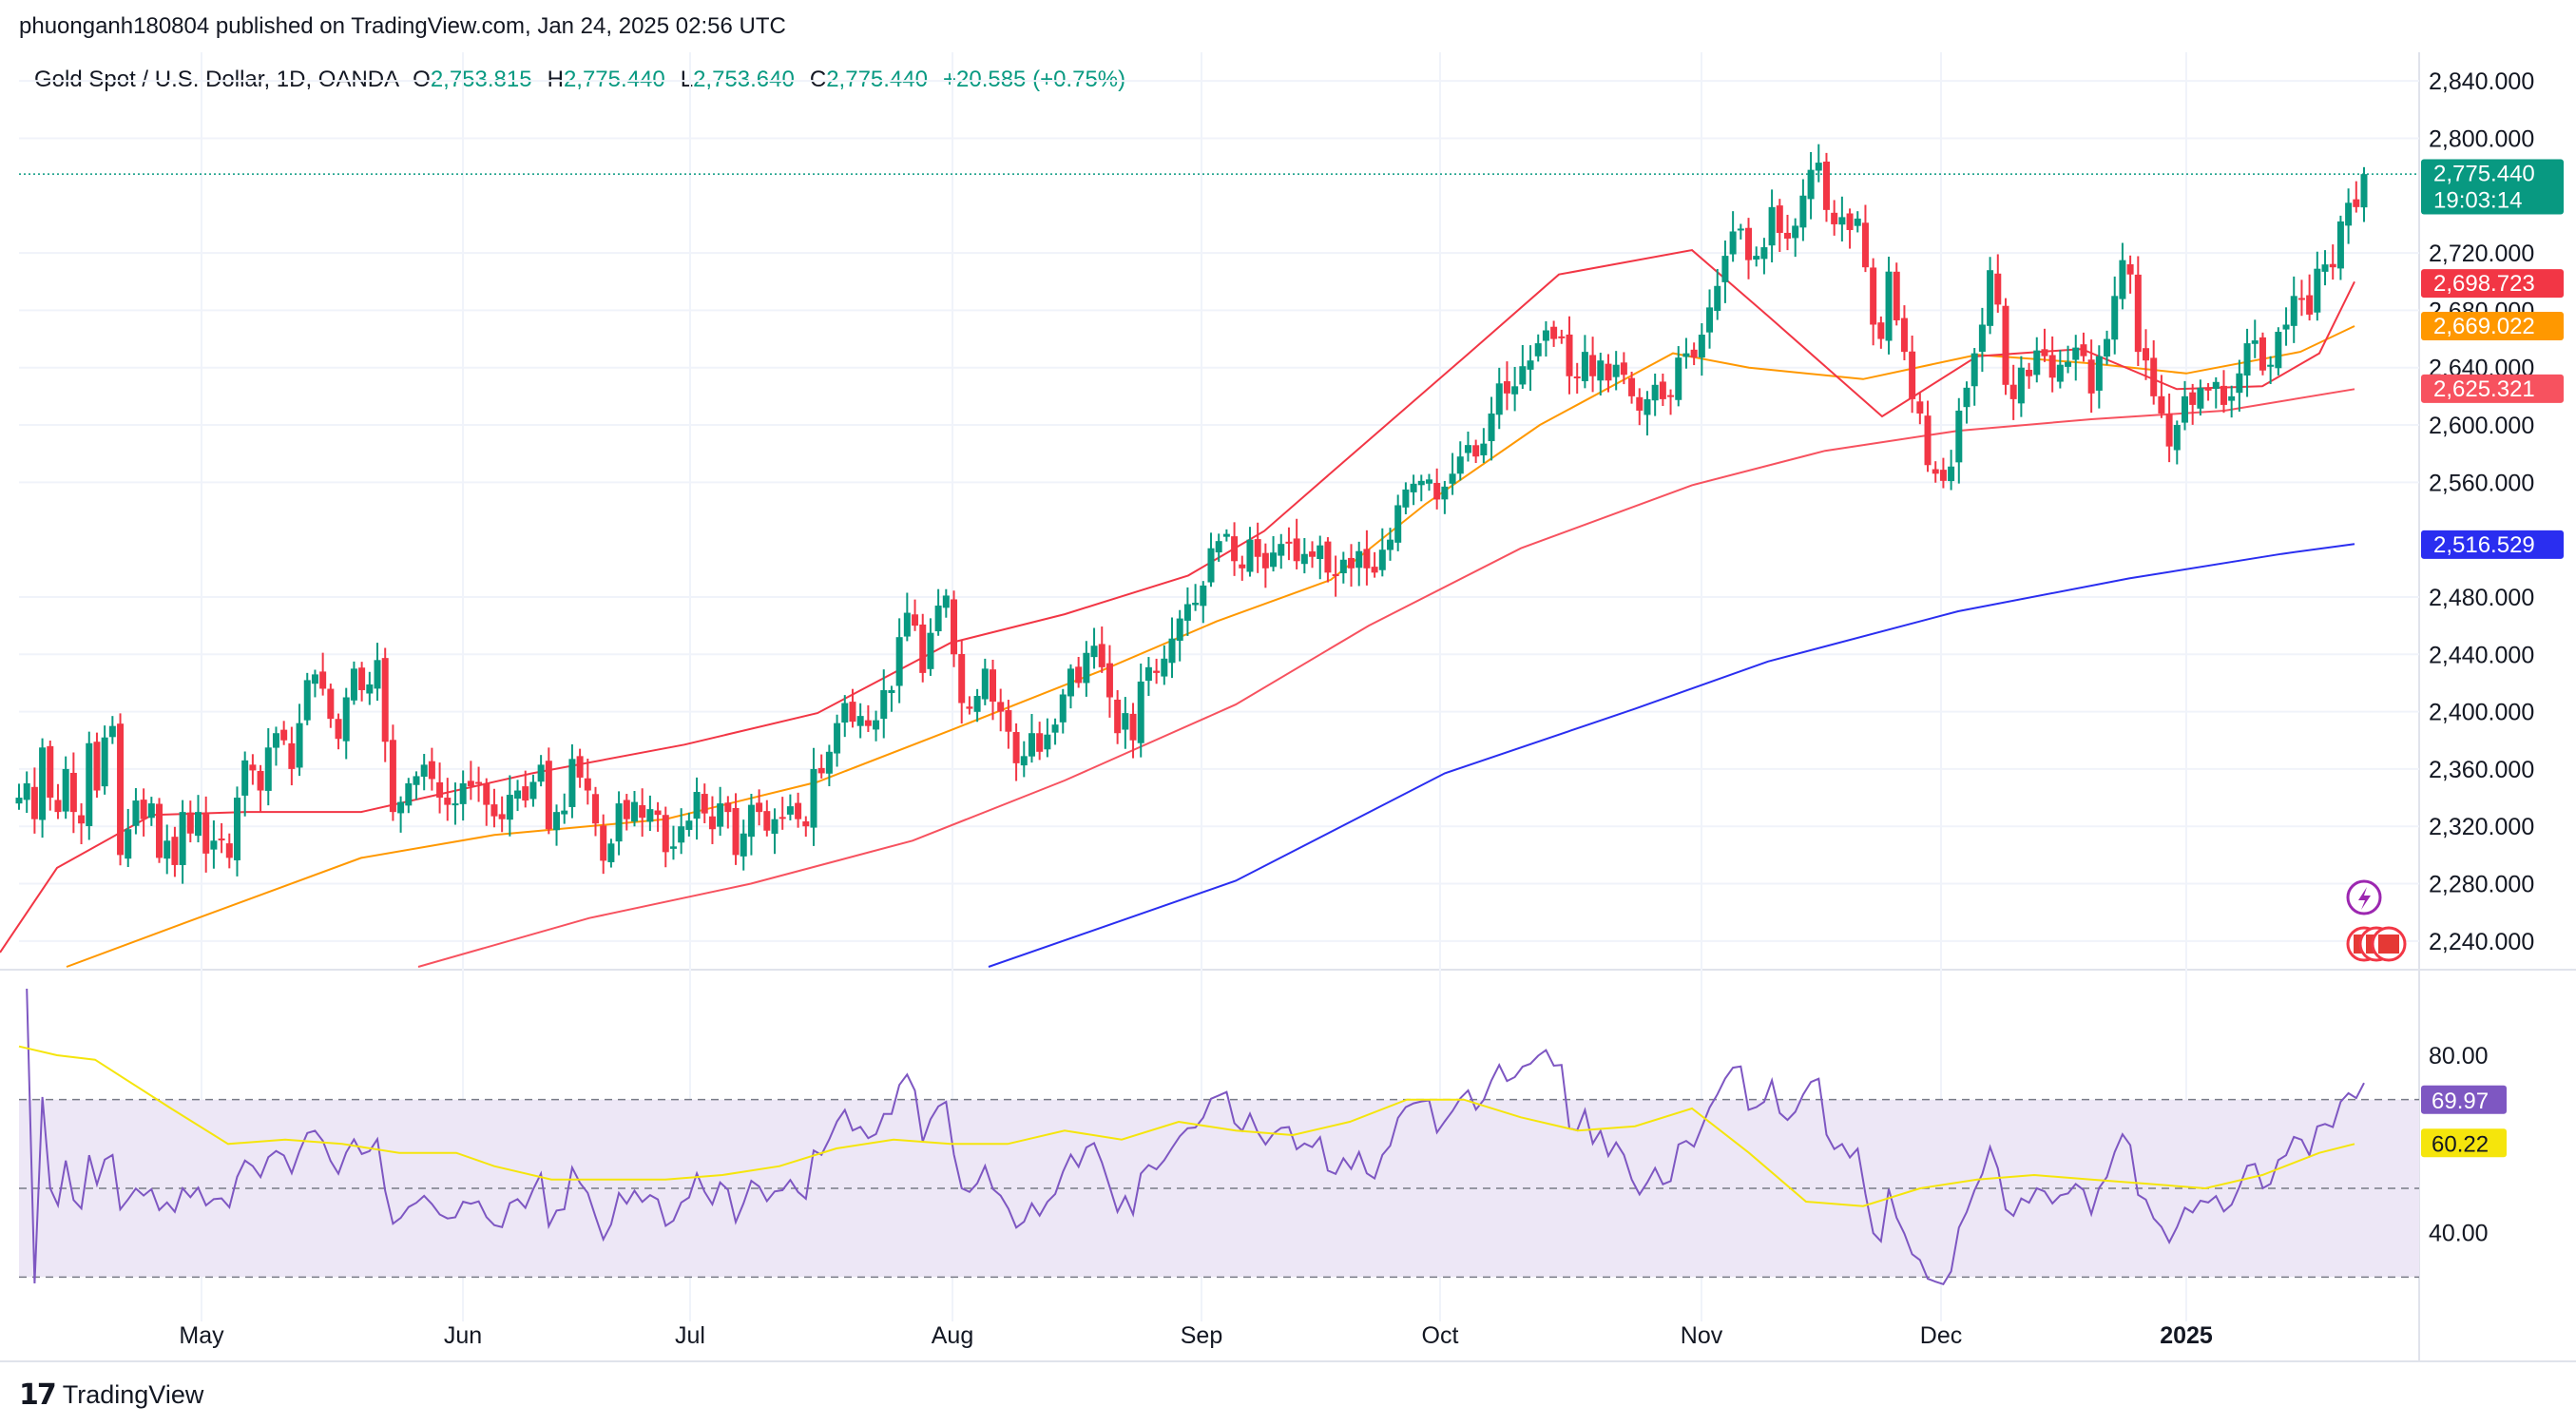  What do you see at coordinates (818, 79) in the screenshot?
I see `close-key: C` at bounding box center [818, 79].